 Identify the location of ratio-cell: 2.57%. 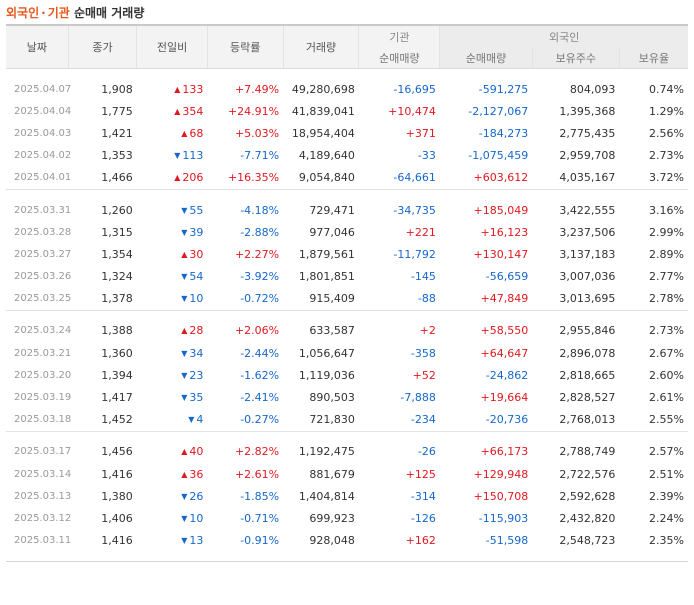
(666, 452).